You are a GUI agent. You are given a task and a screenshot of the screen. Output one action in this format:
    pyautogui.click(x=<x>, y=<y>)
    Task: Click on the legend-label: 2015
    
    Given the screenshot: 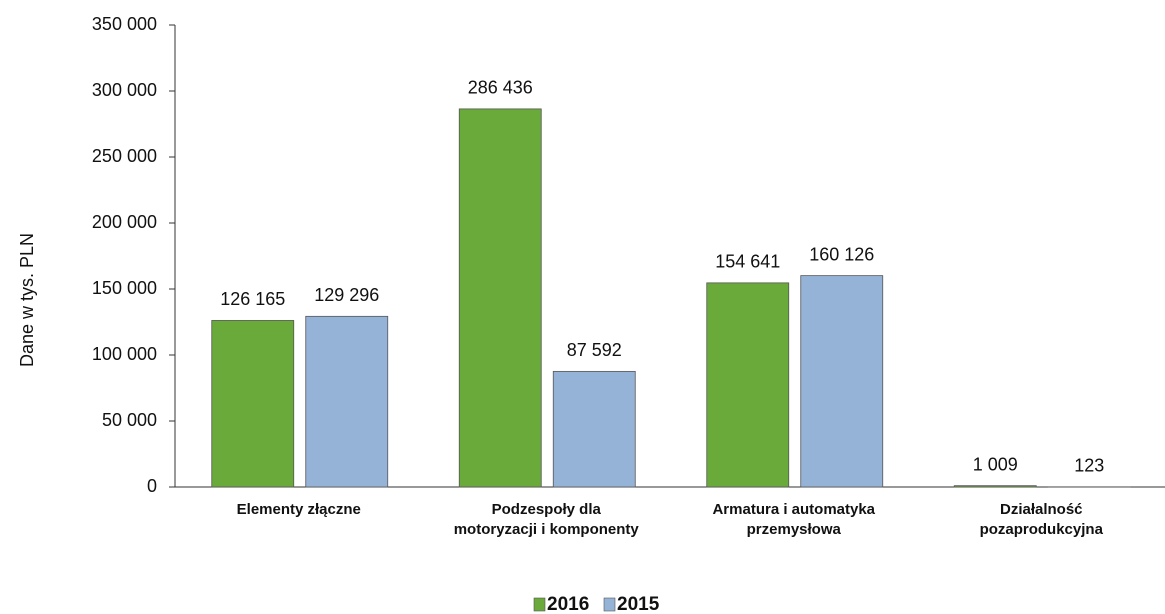 What is the action you would take?
    pyautogui.click(x=638, y=604)
    